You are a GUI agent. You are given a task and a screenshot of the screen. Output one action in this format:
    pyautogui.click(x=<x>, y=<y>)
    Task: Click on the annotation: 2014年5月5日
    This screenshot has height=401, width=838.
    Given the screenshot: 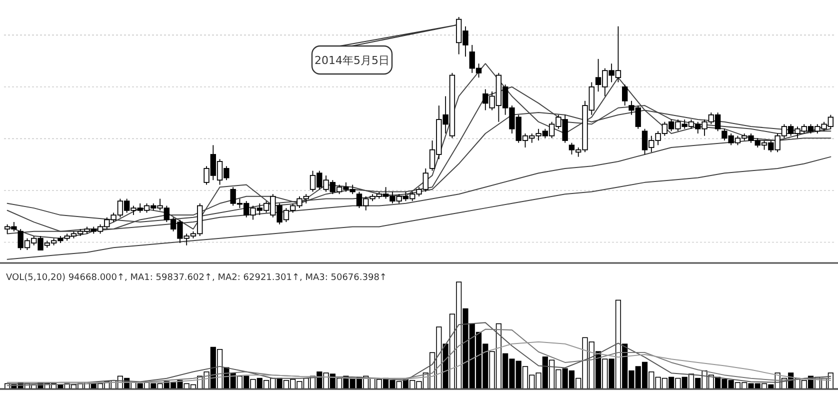 What is the action you would take?
    pyautogui.click(x=352, y=60)
    